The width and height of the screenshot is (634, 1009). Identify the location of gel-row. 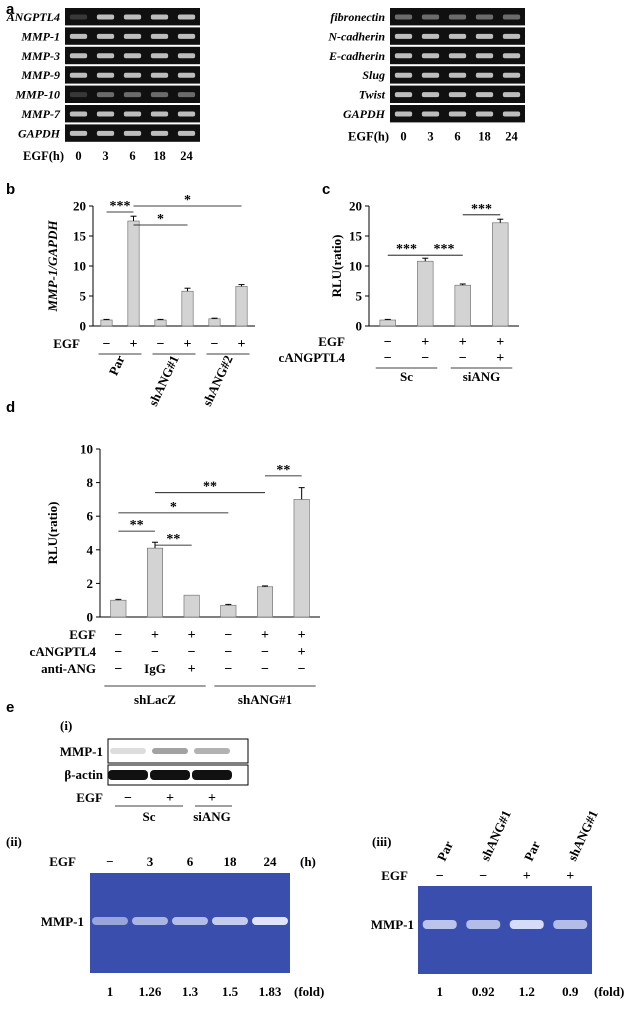
(457, 17).